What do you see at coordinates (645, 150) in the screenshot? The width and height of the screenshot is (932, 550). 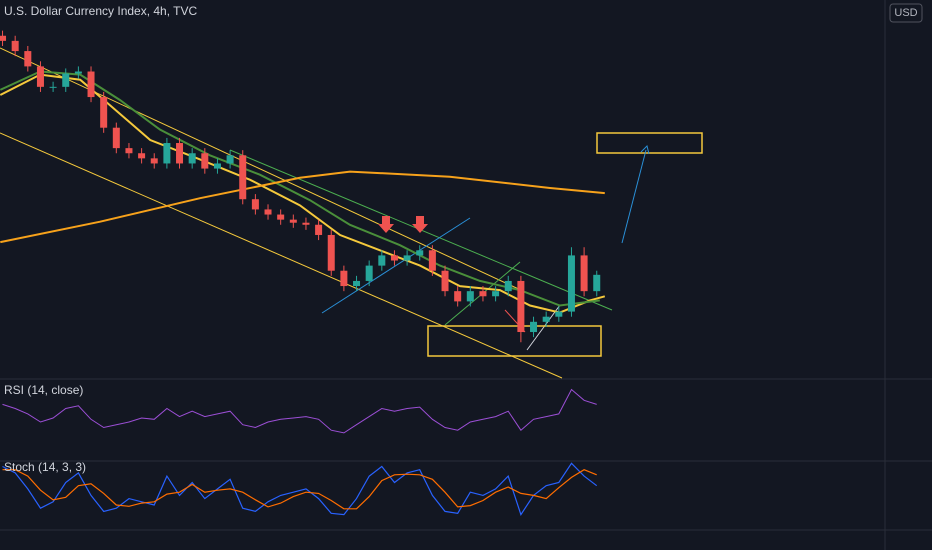 I see `arrow-head` at bounding box center [645, 150].